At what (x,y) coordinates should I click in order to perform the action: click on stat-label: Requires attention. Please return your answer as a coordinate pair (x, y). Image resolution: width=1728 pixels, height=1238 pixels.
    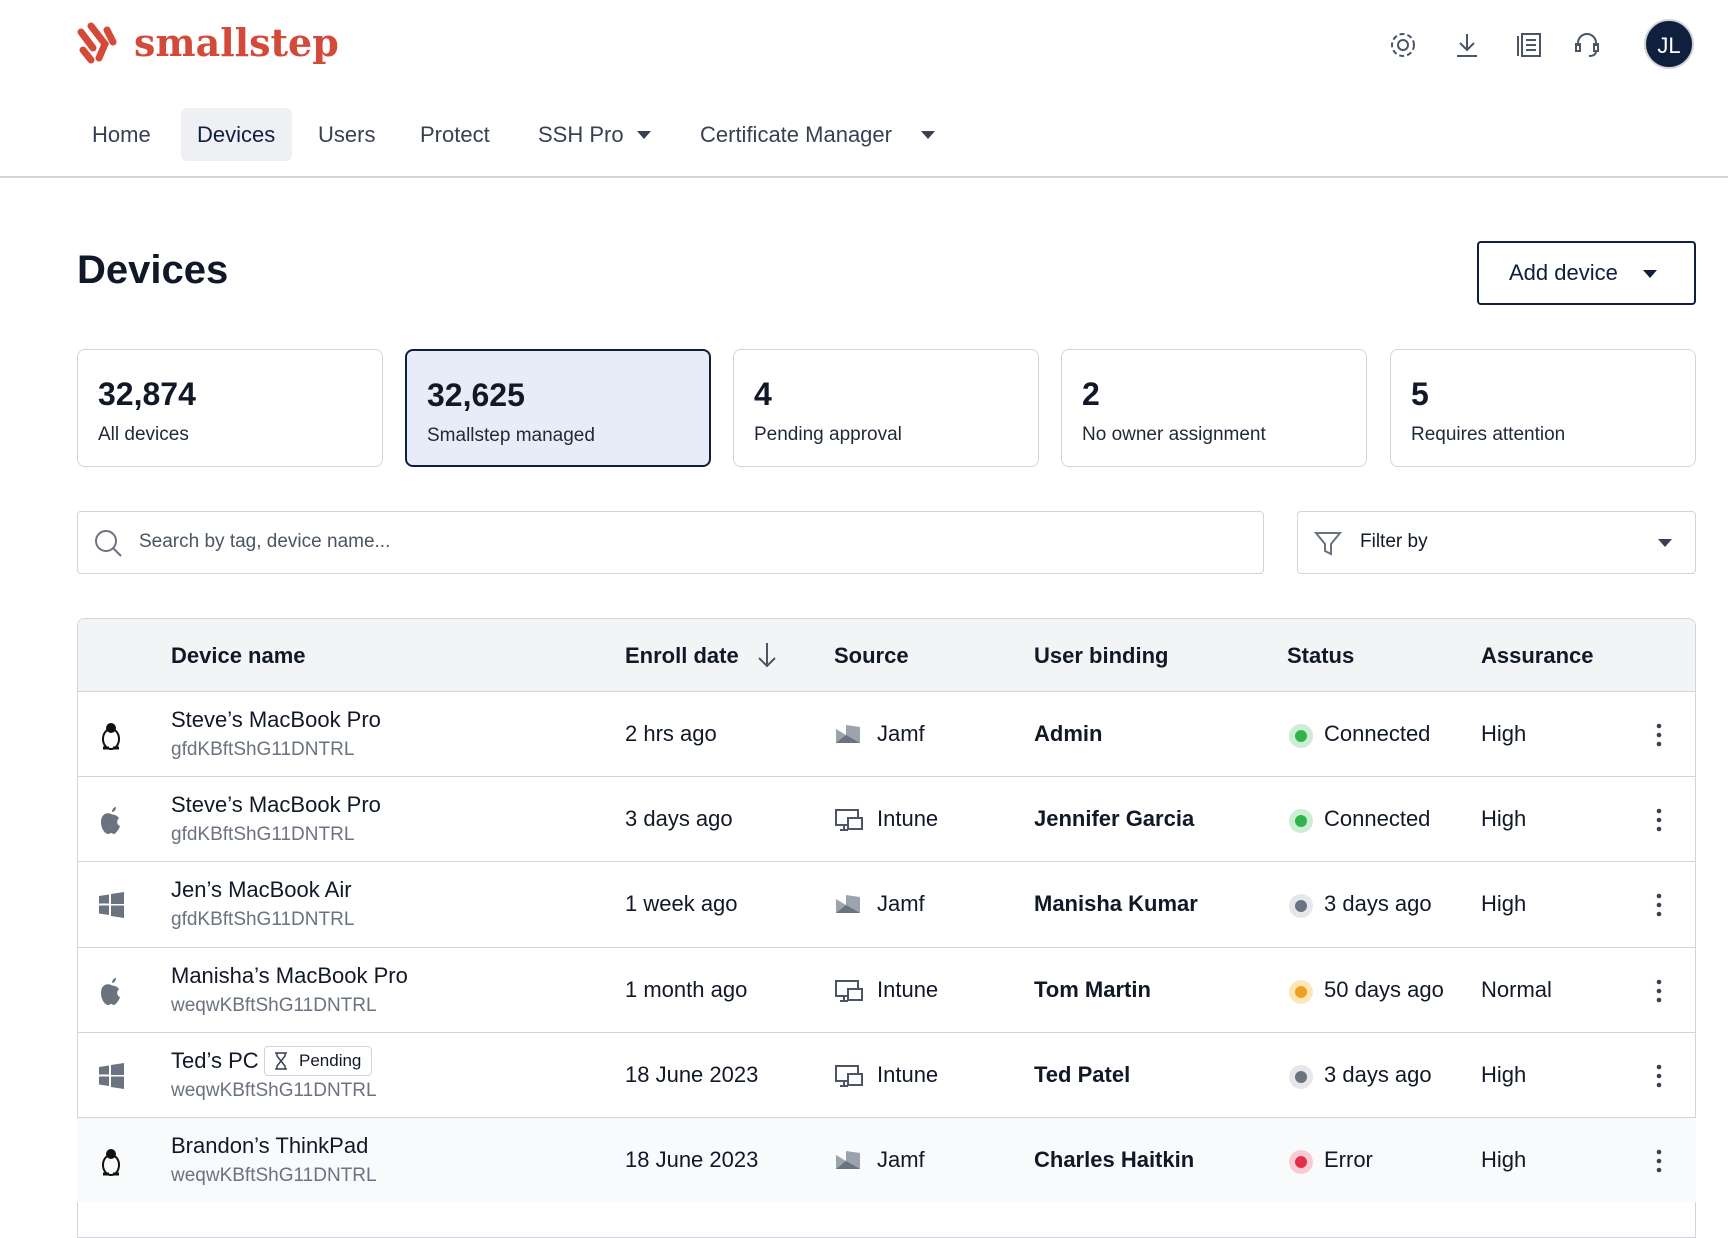
    Looking at the image, I should click on (1488, 434).